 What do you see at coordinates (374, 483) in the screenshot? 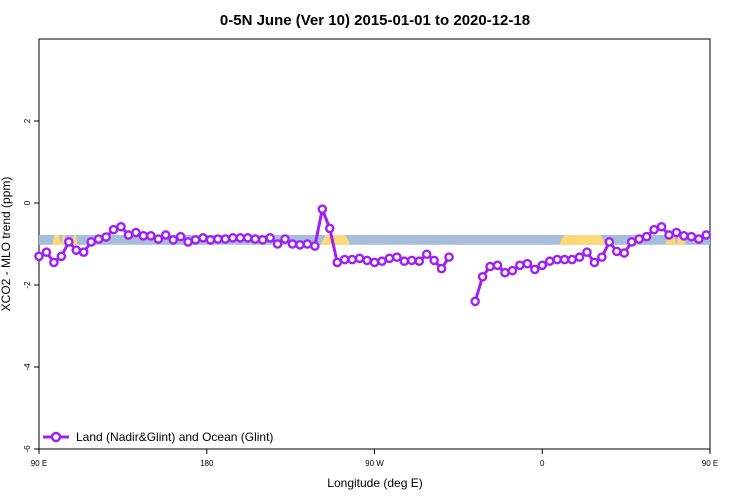
I see `x-axis-label: Longitude (deg E)` at bounding box center [374, 483].